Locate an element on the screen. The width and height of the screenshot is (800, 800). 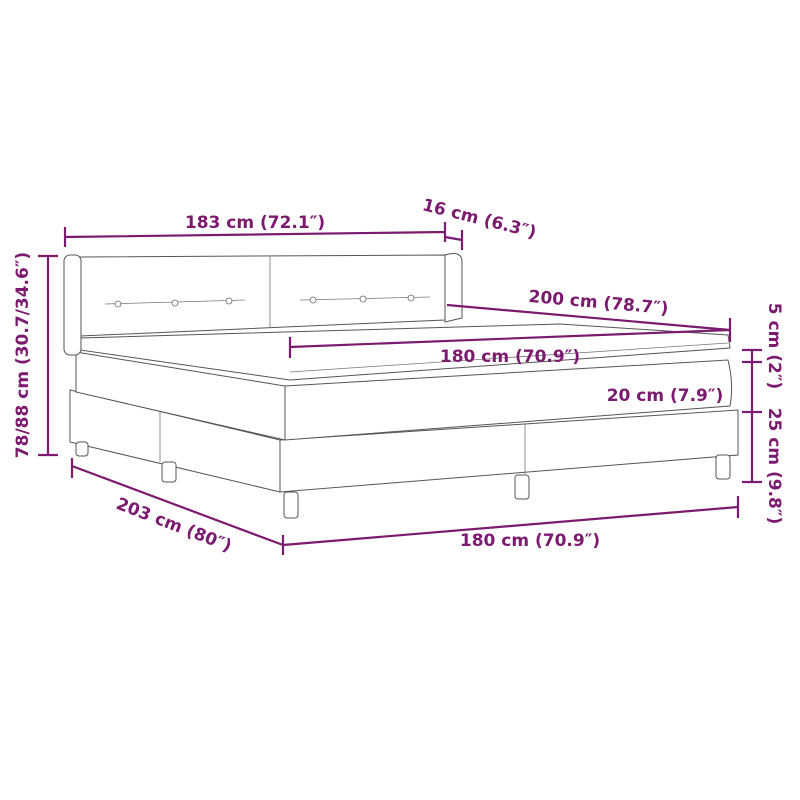
topper-height-label: 5 cm (2″) is located at coordinates (774, 346).